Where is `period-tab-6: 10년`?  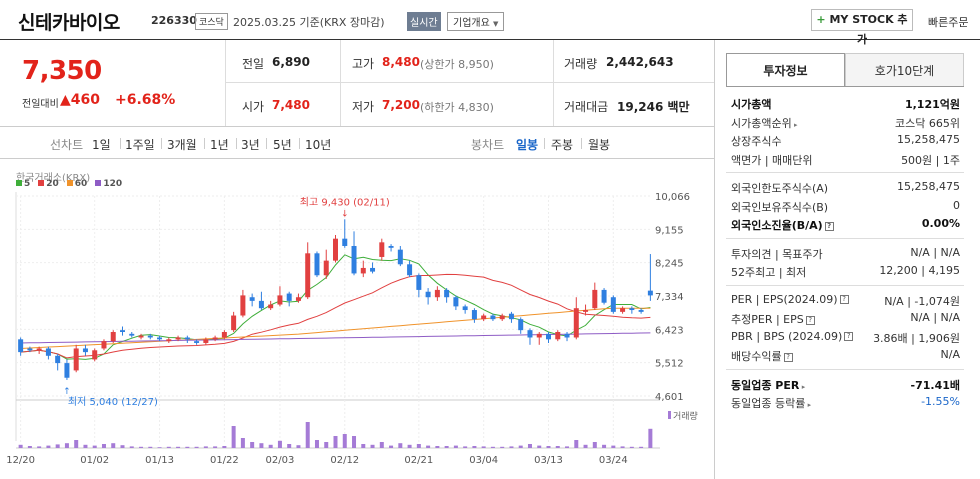
period-tab-6: 10년 is located at coordinates (318, 145).